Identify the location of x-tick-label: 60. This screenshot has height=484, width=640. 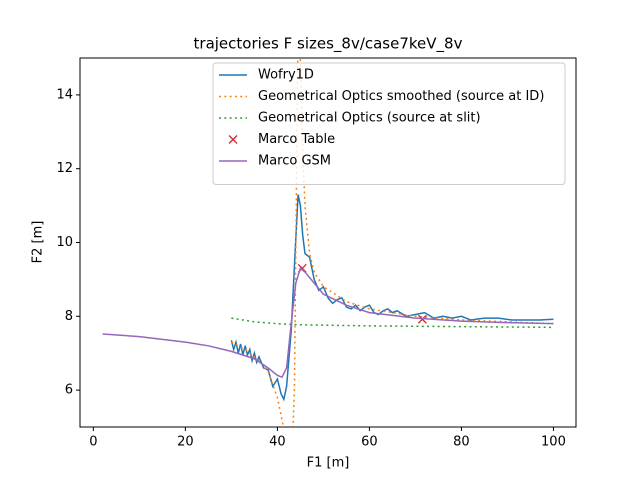
(369, 442).